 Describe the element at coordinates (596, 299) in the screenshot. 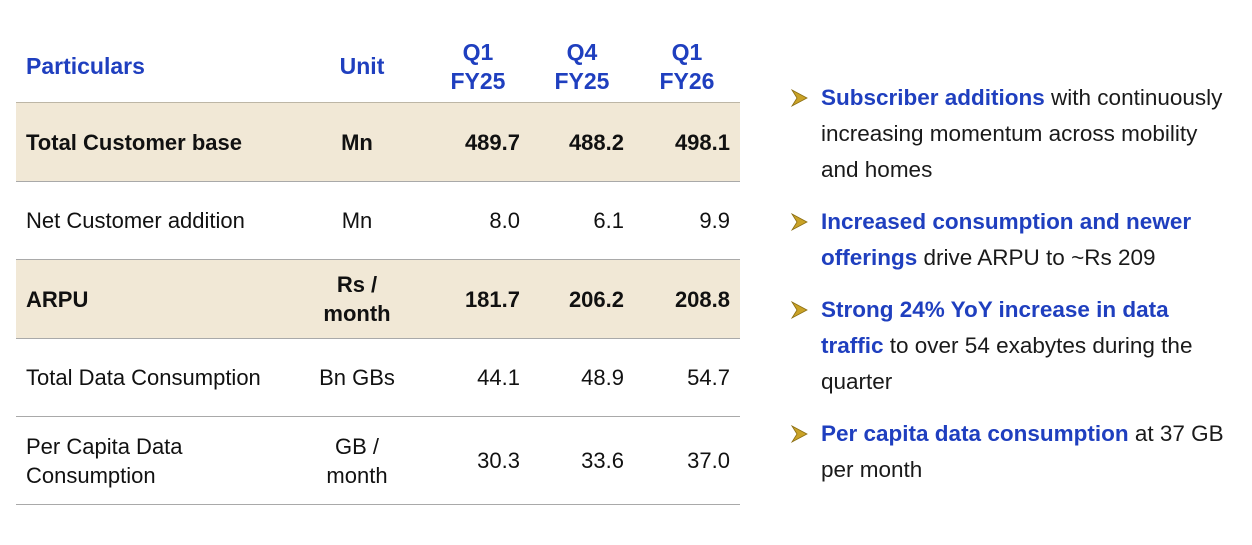

I see `cell-q4fy25: 206.2` at that location.